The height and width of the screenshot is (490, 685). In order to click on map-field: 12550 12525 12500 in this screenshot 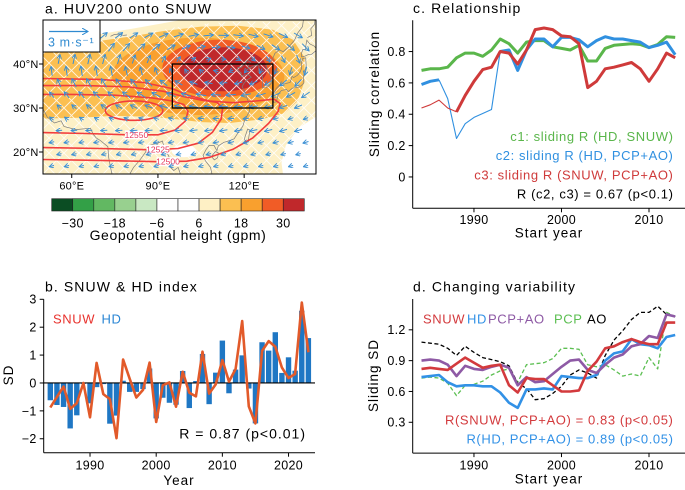, I will do `click(179, 97)`.